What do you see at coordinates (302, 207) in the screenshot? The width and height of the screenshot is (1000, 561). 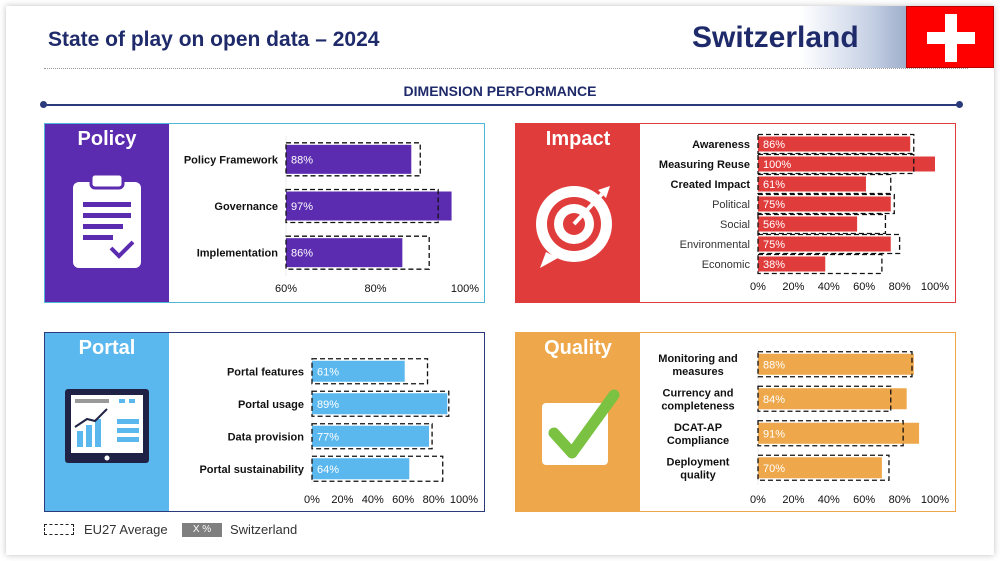 I see `data-label: 97%` at bounding box center [302, 207].